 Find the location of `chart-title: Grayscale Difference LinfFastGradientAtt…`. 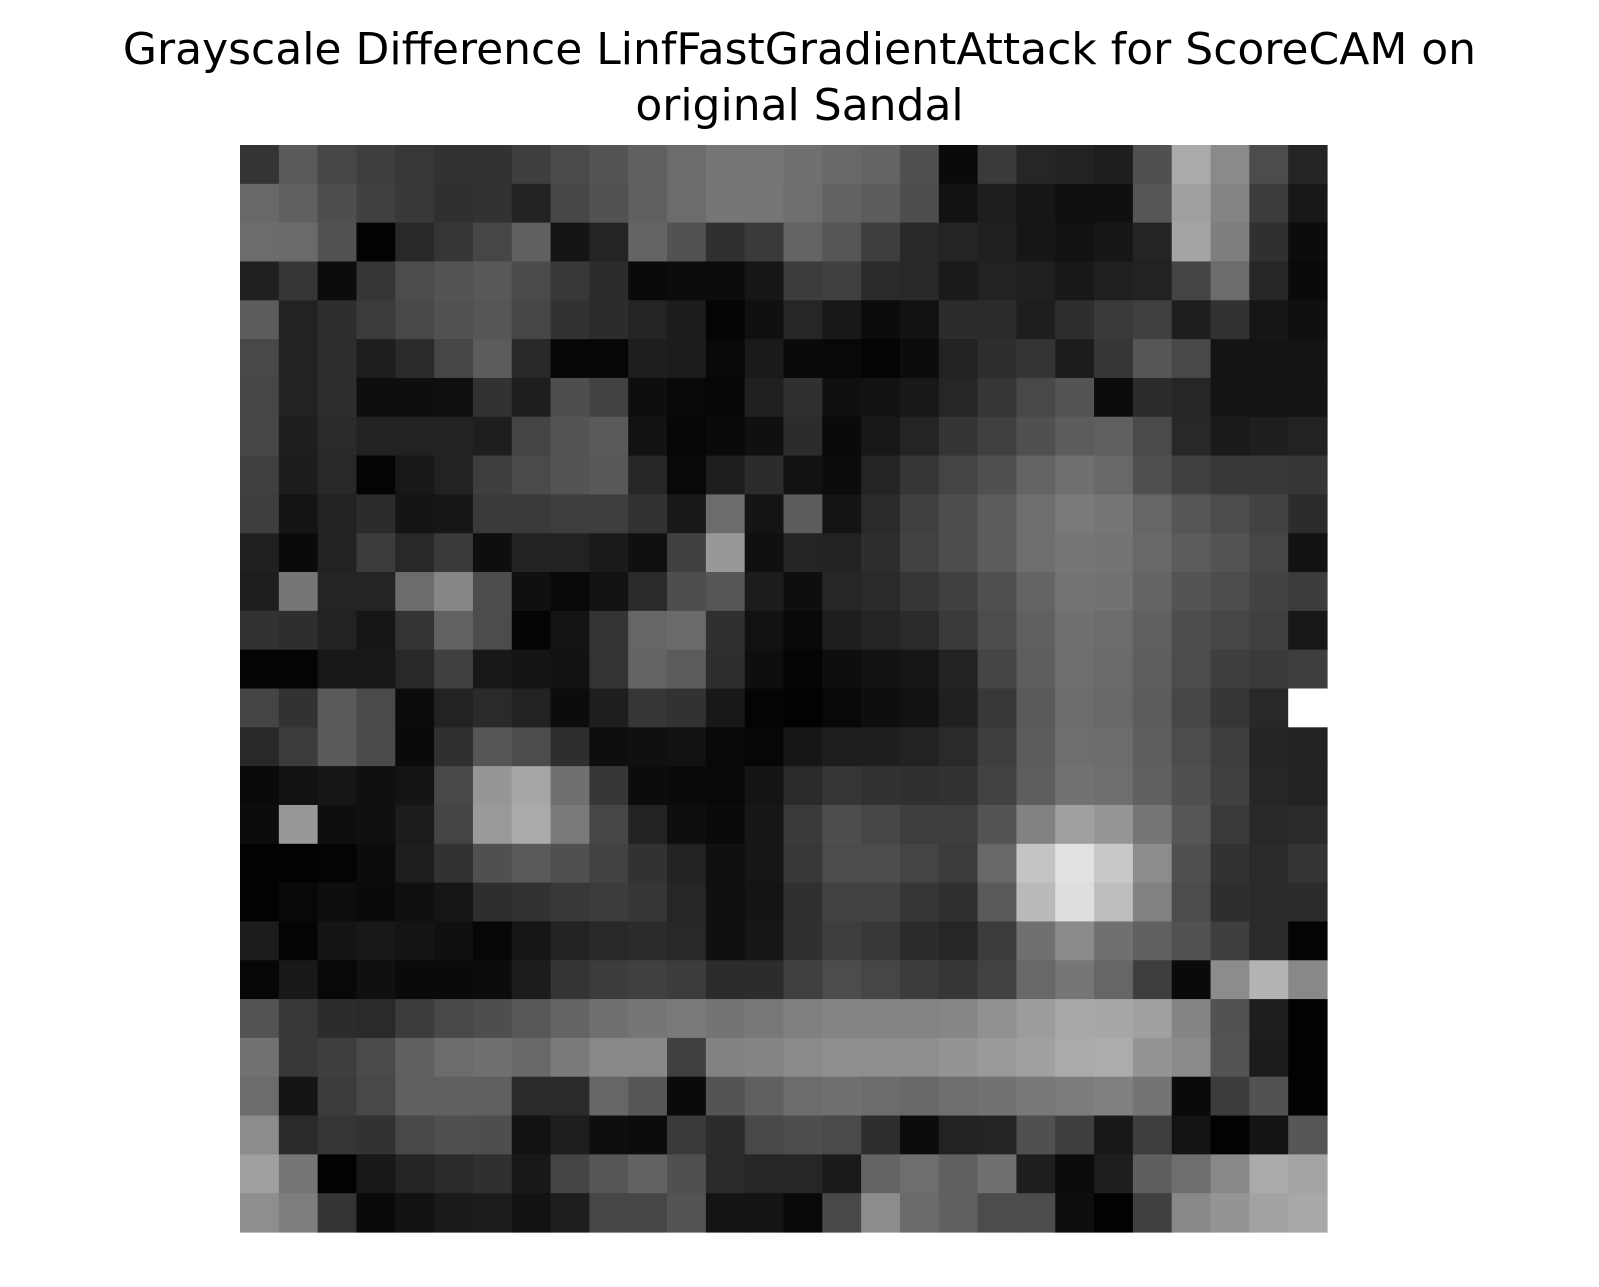

chart-title: Grayscale Difference LinfFastGradientAtt… is located at coordinates (799, 78).